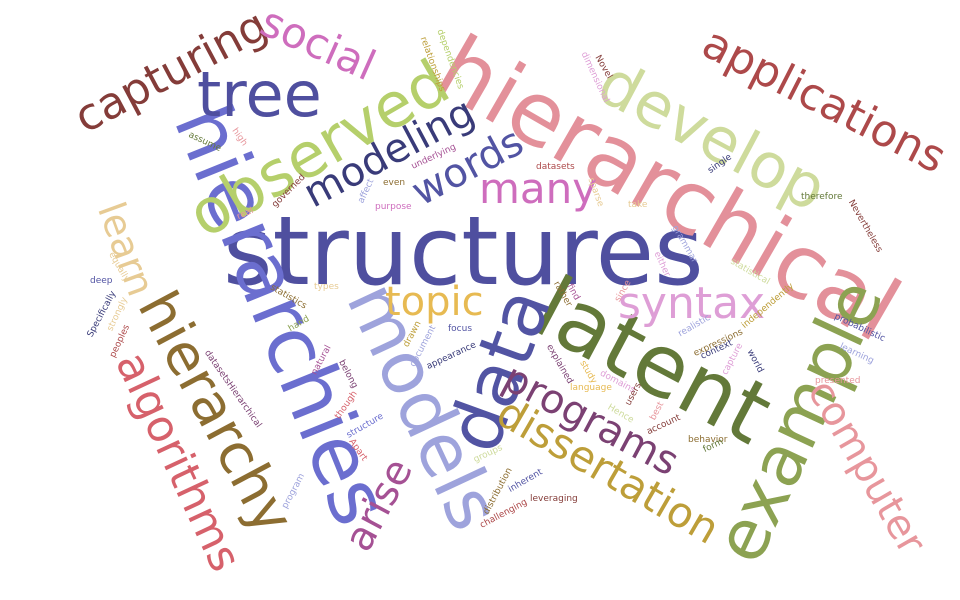  What do you see at coordinates (708, 440) in the screenshot?
I see `word-behavior: behavior` at bounding box center [708, 440].